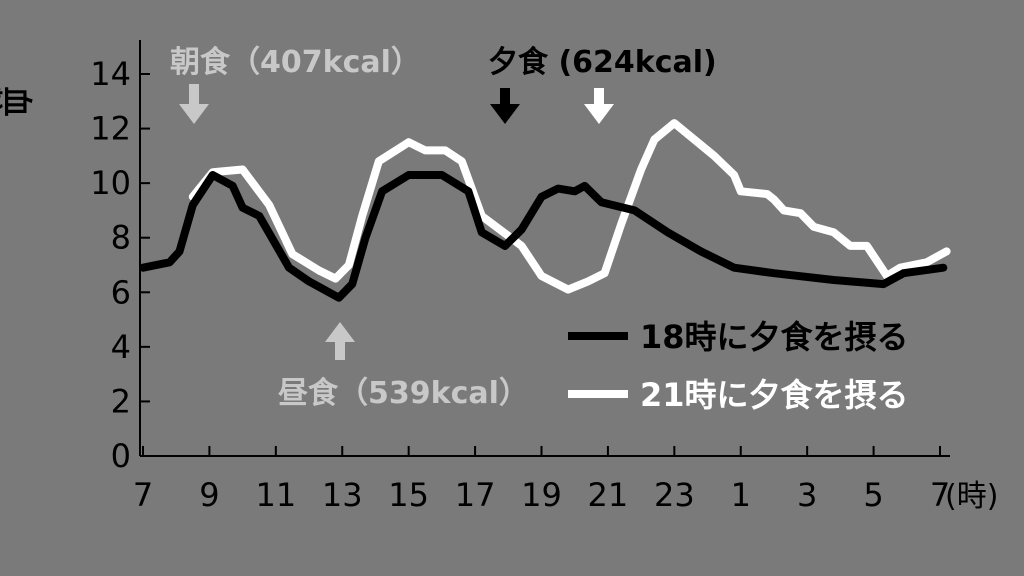 The height and width of the screenshot is (576, 1024). Describe the element at coordinates (110, 74) in the screenshot. I see `y-tick-label: 14` at that location.